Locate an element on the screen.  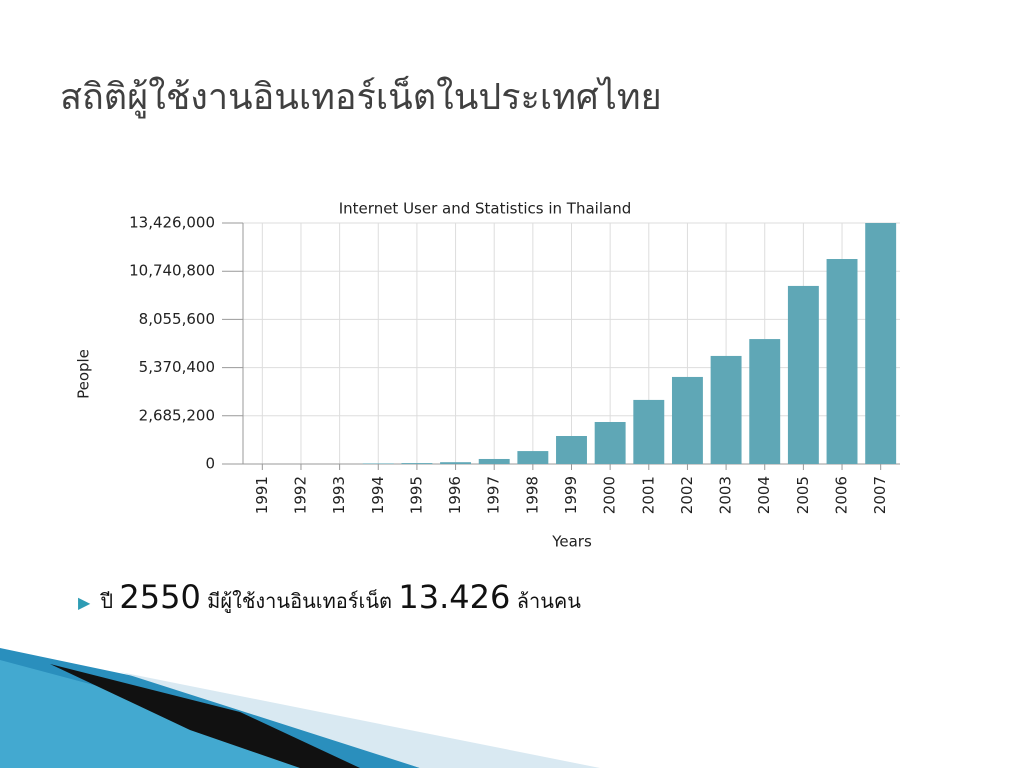
chart-title: Internet User and Statistics in Thailand is located at coordinates (485, 209).